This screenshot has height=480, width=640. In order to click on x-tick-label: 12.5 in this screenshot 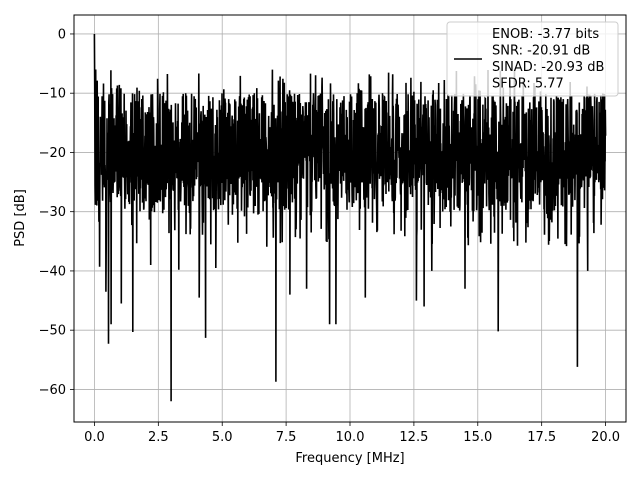, I will do `click(413, 437)`.